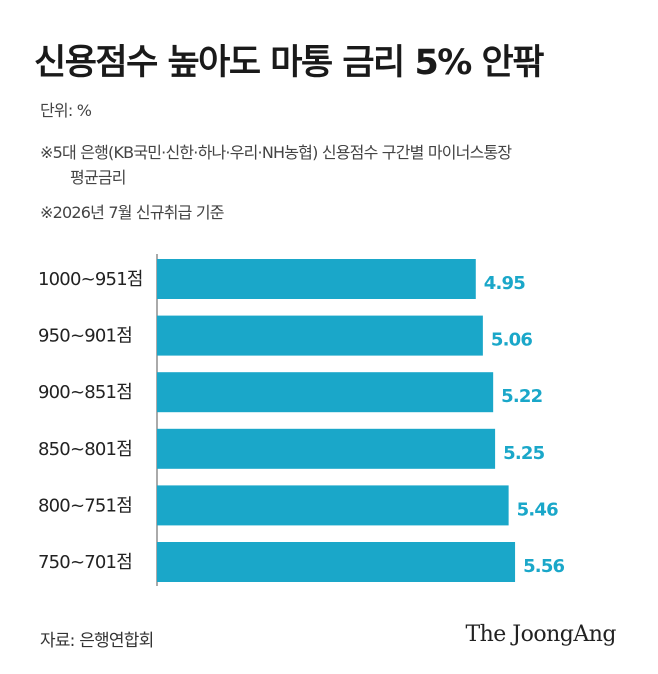 Image resolution: width=658 pixels, height=674 pixels. What do you see at coordinates (98, 177) in the screenshot?
I see `note-survey-continued: 평균금리` at bounding box center [98, 177].